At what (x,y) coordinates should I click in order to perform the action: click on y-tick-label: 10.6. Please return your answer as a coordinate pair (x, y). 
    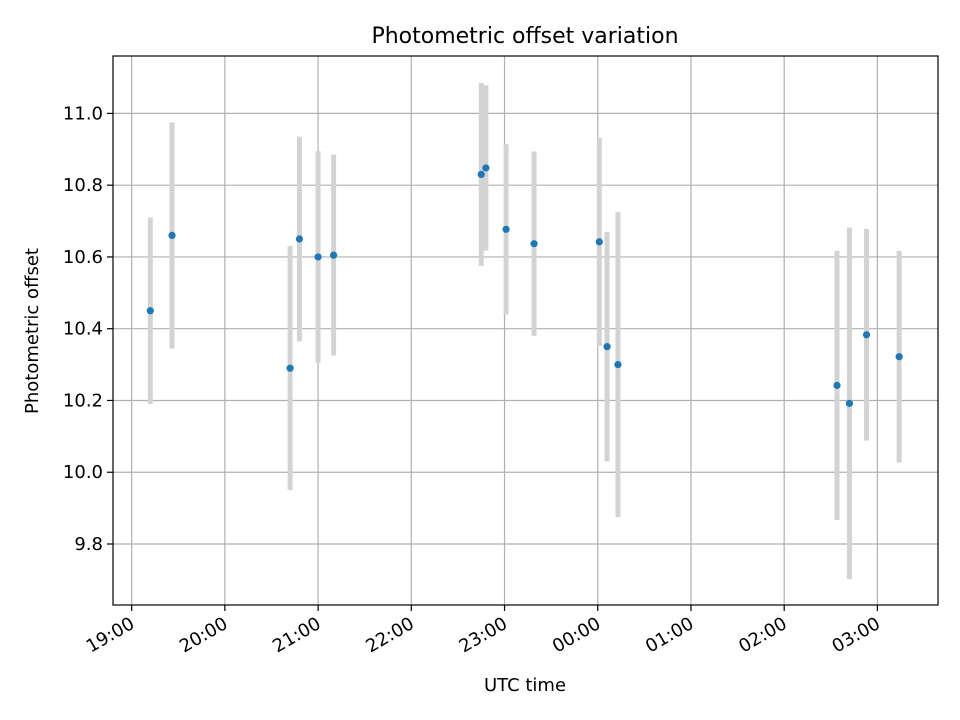
    Looking at the image, I should click on (83, 257).